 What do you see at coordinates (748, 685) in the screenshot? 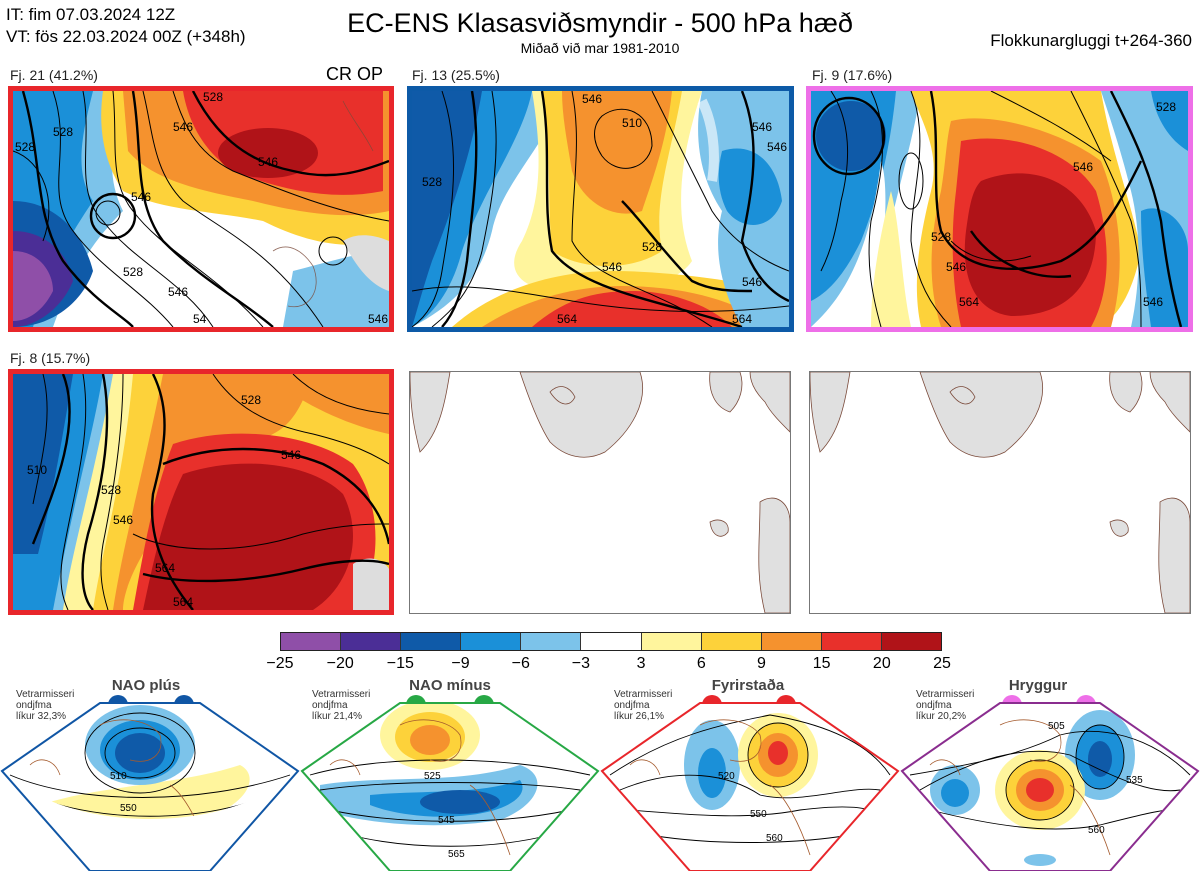
I see `regime-title: Fyrirstaða` at bounding box center [748, 685].